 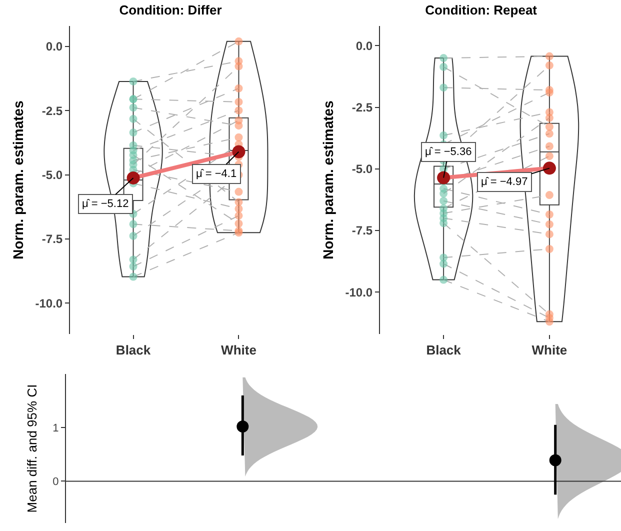 What do you see at coordinates (55, 428) in the screenshot?
I see `y-tick-label: 1` at bounding box center [55, 428].